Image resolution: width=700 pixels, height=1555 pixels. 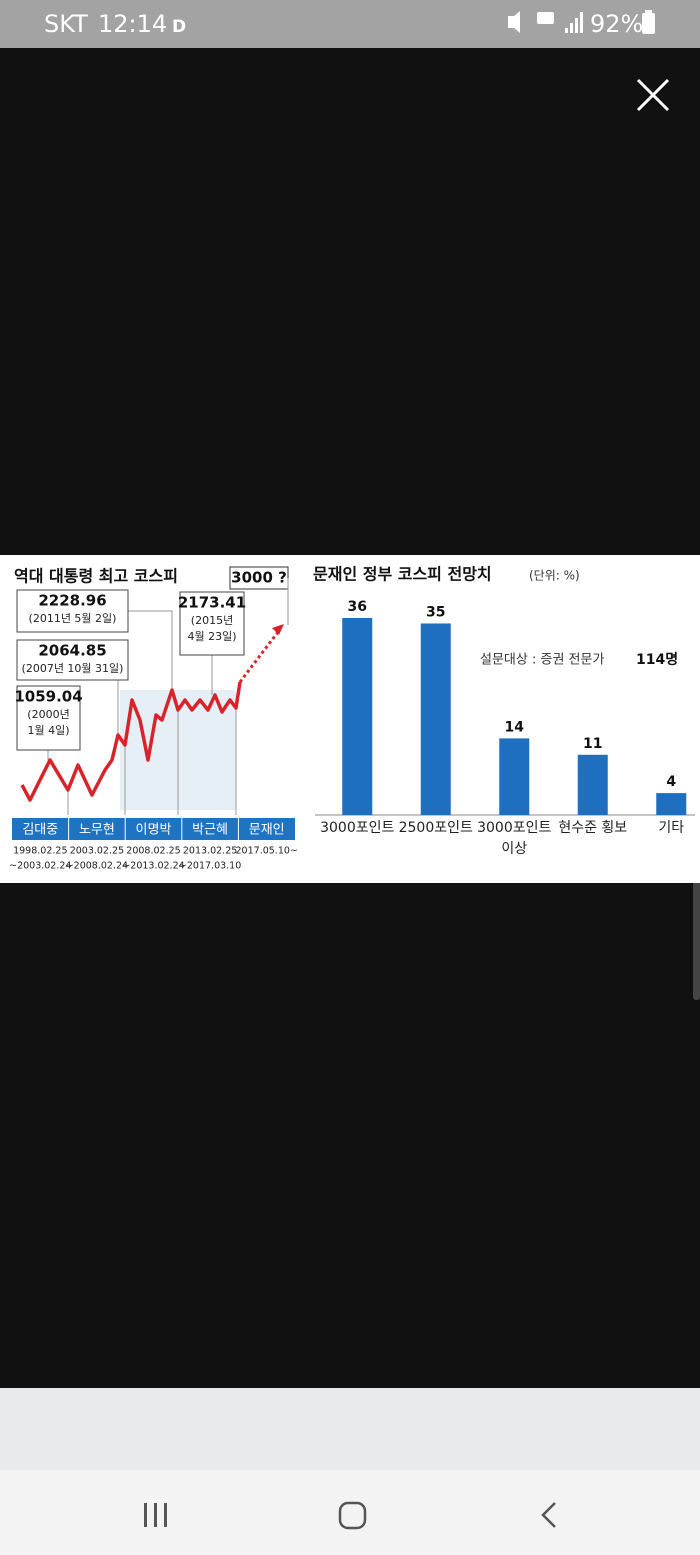 I want to click on president-term: ~2013.02.24, so click(x=153, y=866).